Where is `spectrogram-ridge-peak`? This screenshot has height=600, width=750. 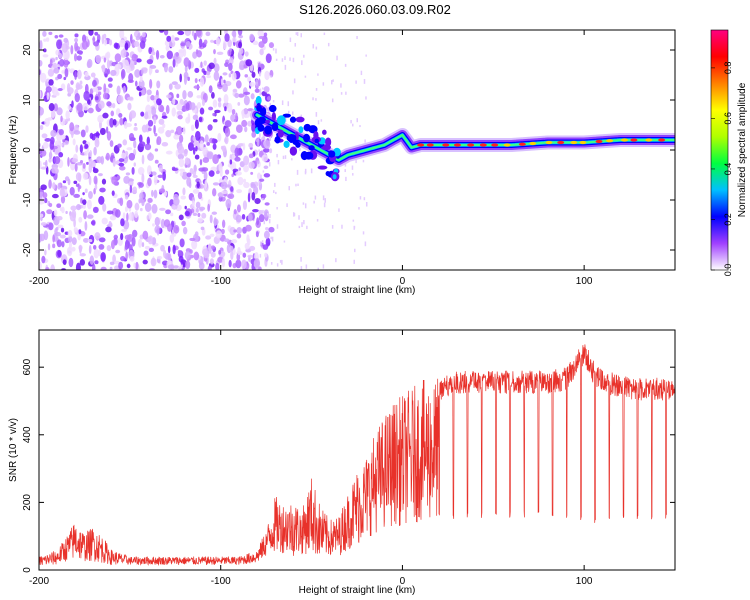 spectrogram-ridge-peak is located at coordinates (583, 142).